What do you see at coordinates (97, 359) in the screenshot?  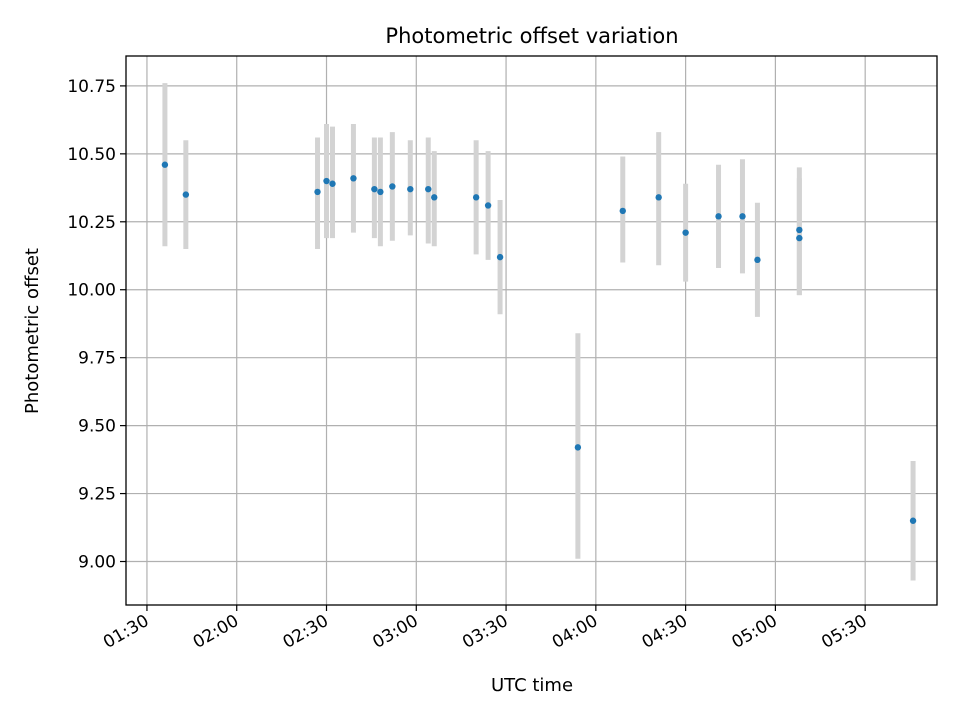 I see `y-tick-label: 9.75` at bounding box center [97, 359].